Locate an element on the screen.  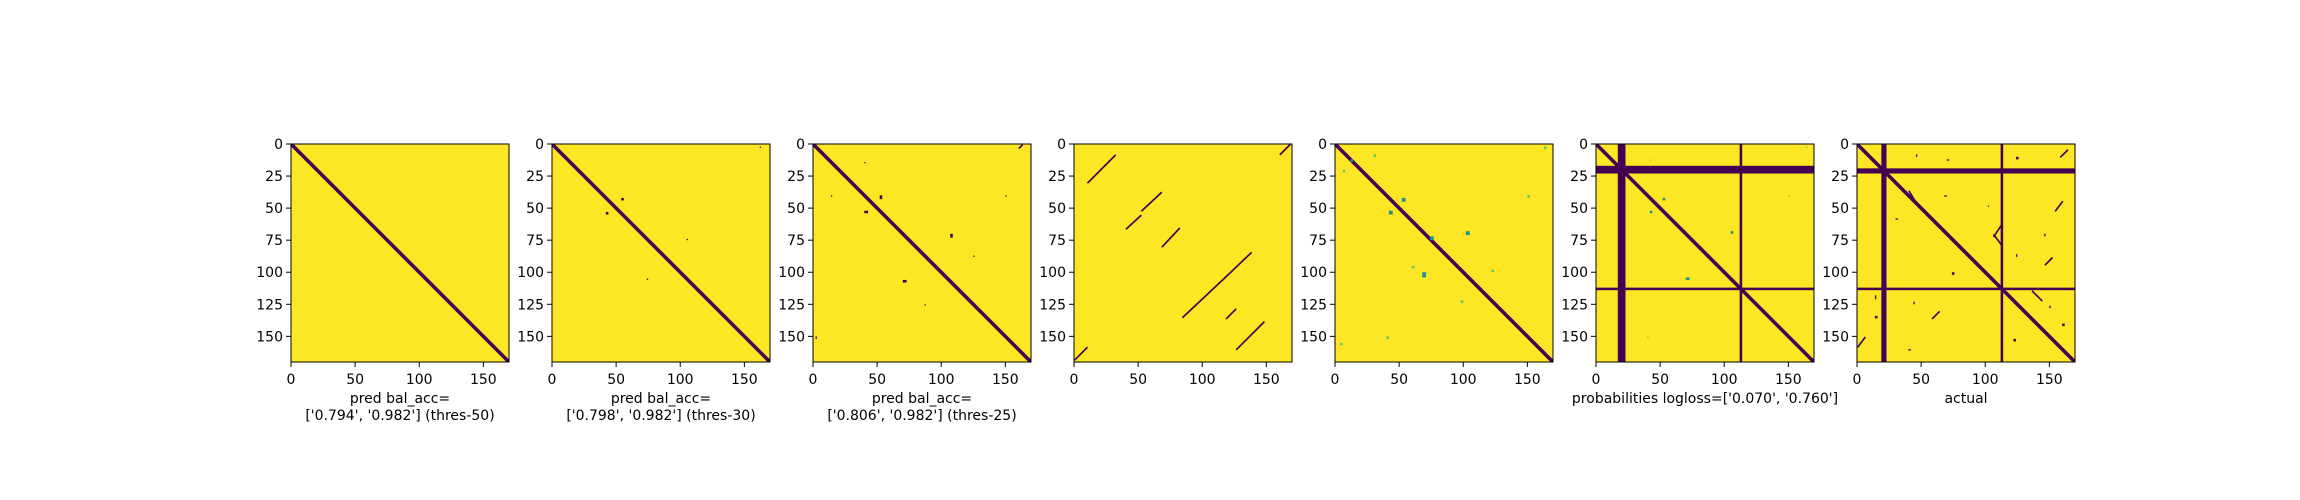
heatmap-panel-7: 0 50 100 150 0 25 50 75 100 125 150 actual is located at coordinates (1949, 272).